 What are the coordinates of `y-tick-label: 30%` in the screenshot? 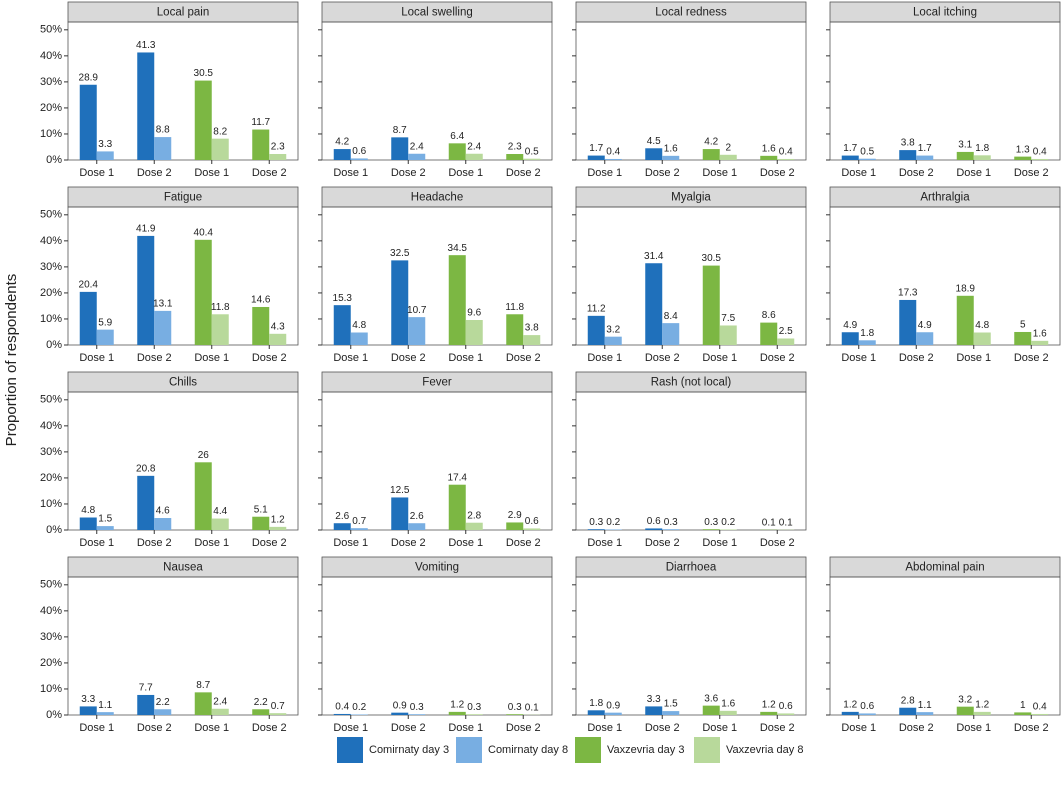 It's located at (51, 452).